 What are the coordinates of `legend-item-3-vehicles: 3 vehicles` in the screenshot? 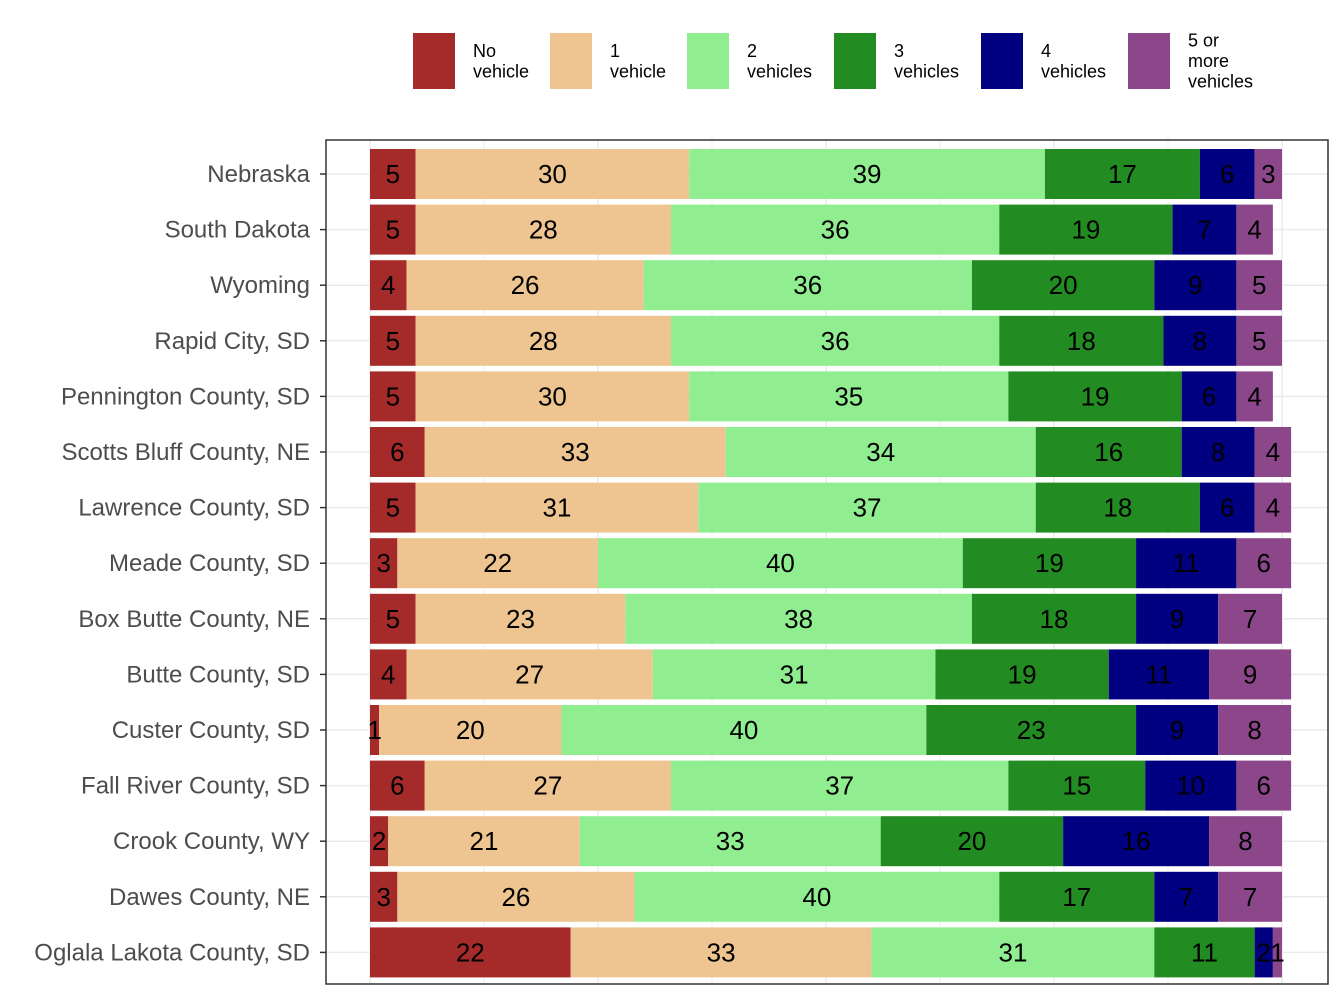 It's located at (896, 61).